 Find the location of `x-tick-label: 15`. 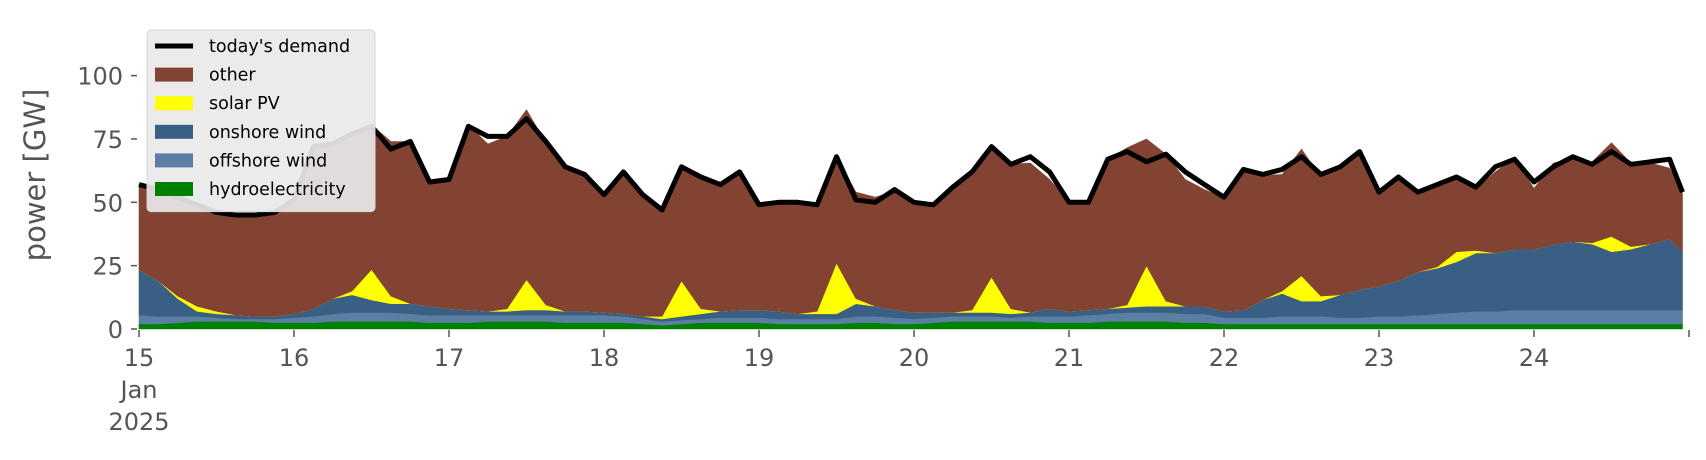

x-tick-label: 15 is located at coordinates (139, 358).